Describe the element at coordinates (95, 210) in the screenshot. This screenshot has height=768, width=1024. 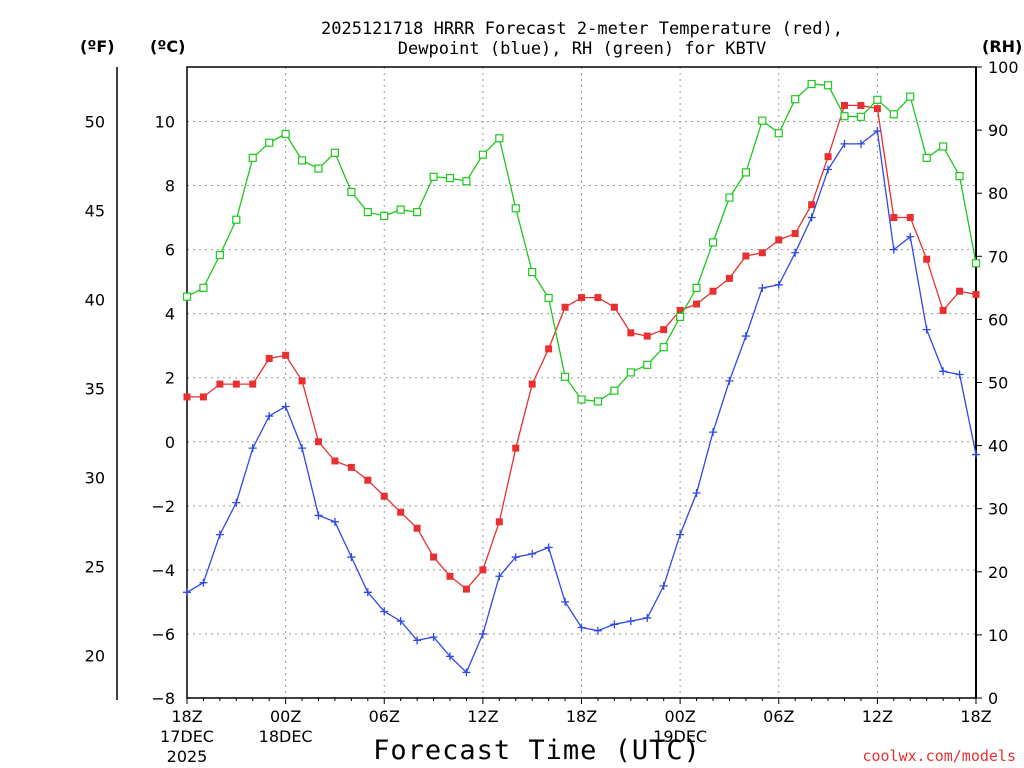
I see `fahrenheit-tick-label: 45` at that location.